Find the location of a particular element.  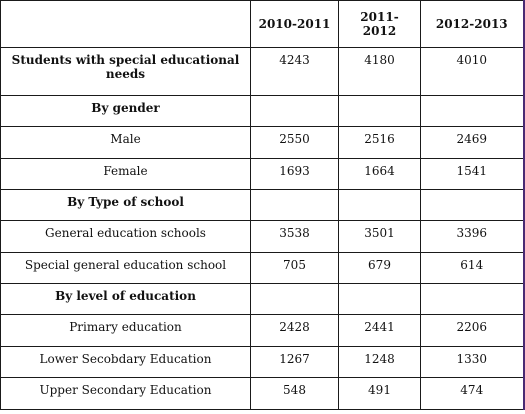

row-label: General education schools is located at coordinates (125, 236).